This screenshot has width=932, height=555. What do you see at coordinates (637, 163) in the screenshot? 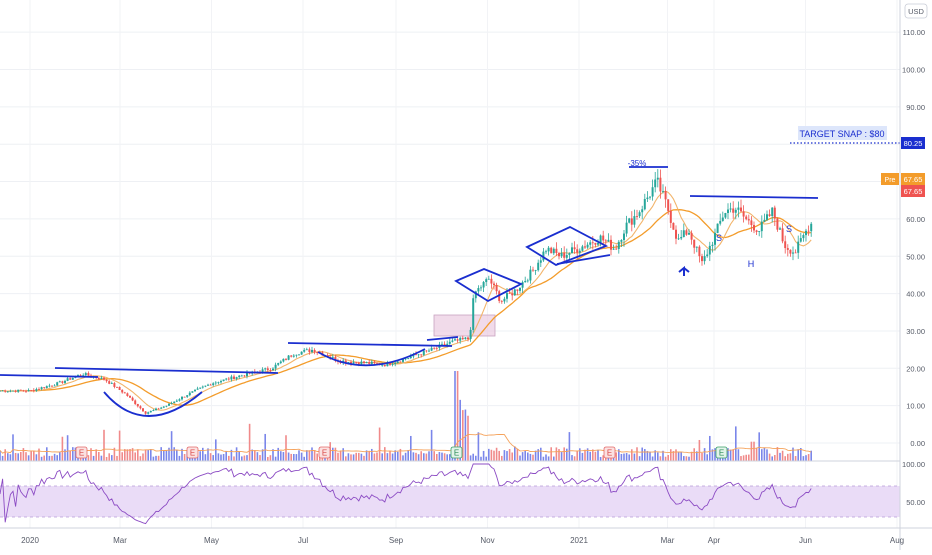
I see `pct-label: -35%` at bounding box center [637, 163].